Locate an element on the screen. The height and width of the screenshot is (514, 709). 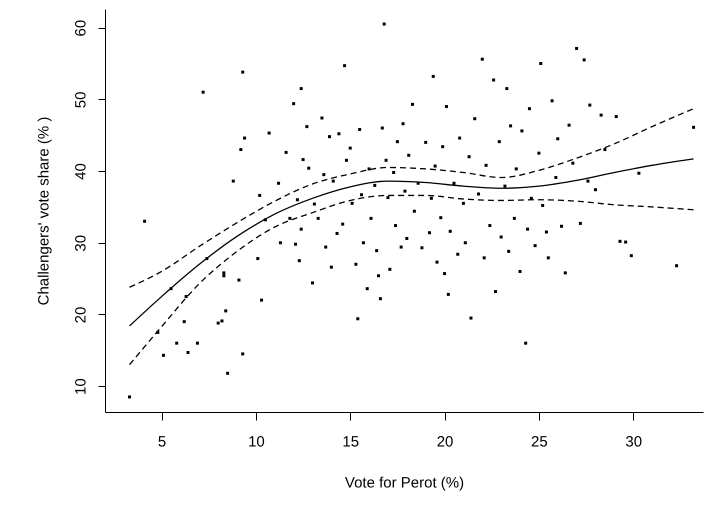
y-tick-label: 60 is located at coordinates (81, 28).